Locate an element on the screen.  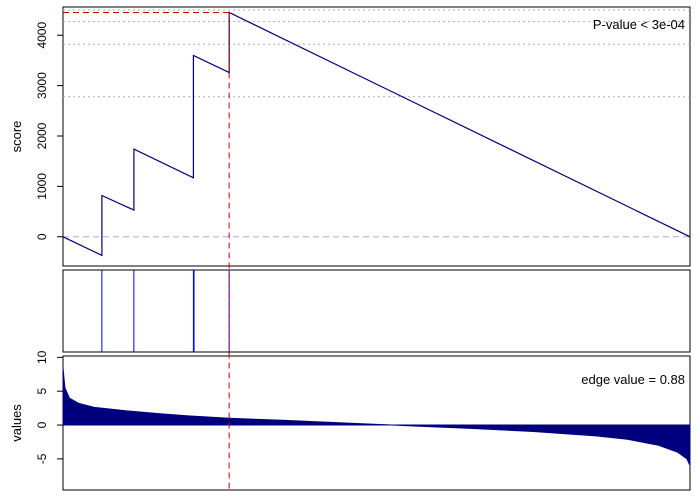
score-y-axis: 0 1000 2000 3000 4000 is located at coordinates (49, 131).